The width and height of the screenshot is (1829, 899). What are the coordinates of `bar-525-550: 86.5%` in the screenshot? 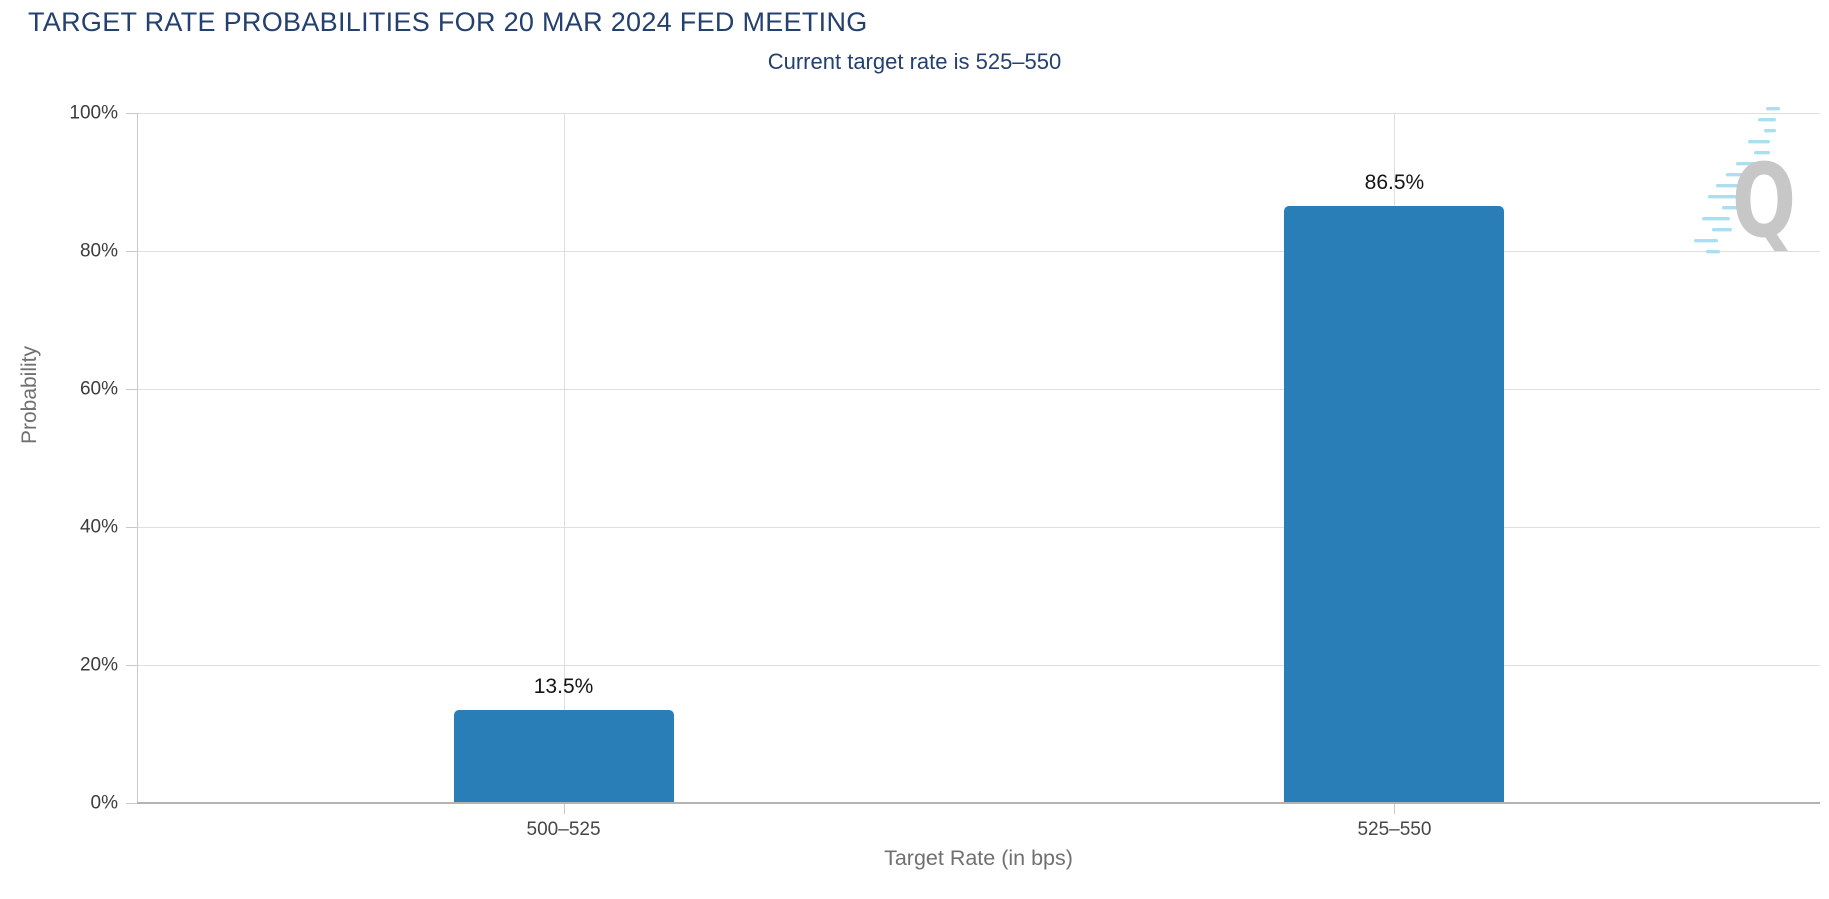 It's located at (1394, 487).